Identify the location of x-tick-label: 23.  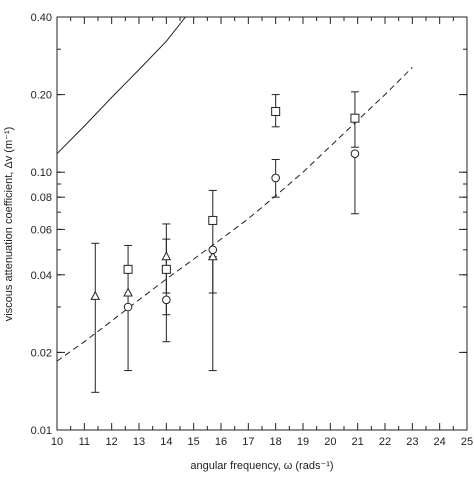
(412, 442).